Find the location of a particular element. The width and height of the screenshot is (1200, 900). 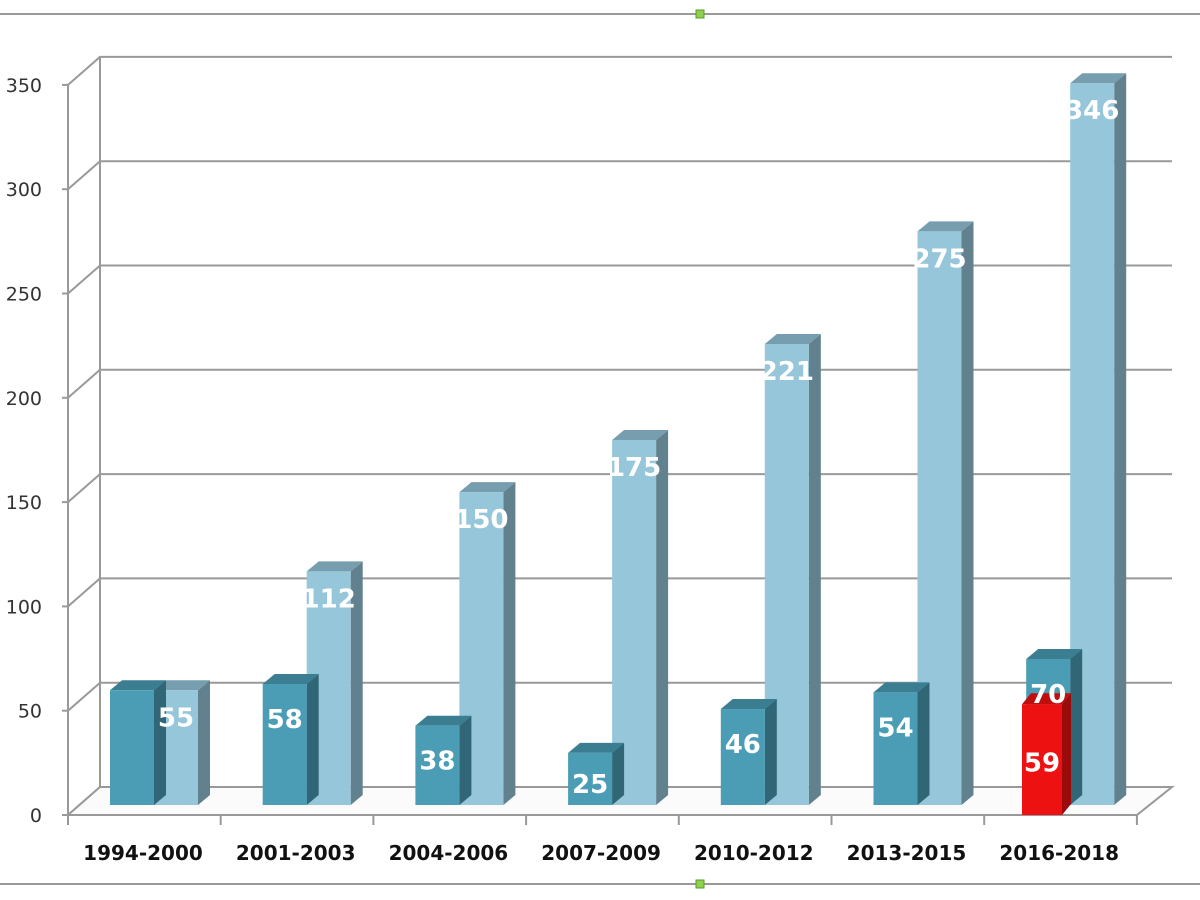

y-tick-label: 350 is located at coordinates (24, 86).